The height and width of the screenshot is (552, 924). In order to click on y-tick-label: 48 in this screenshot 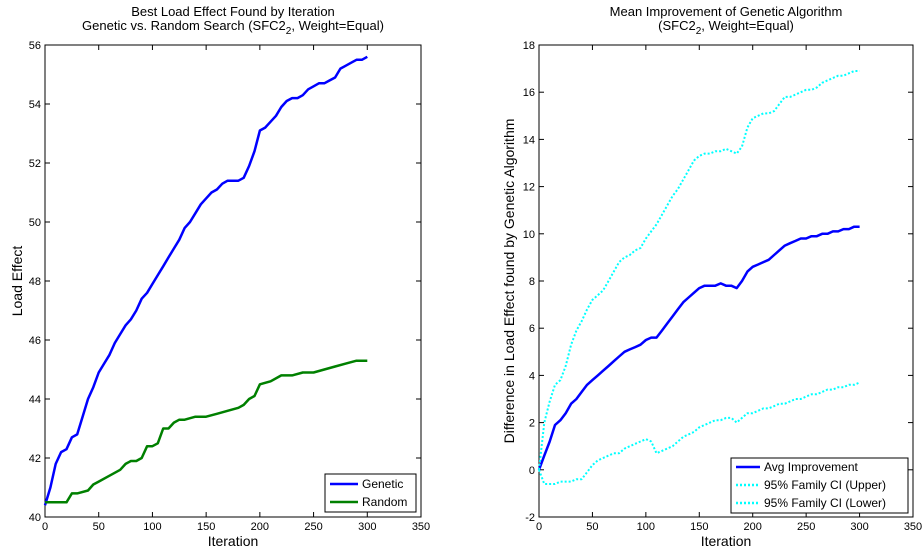, I will do `click(35, 282)`.